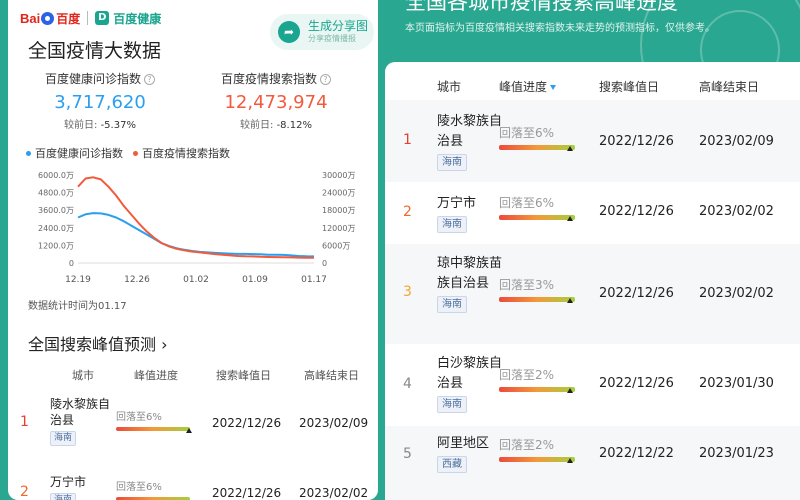 Image resolution: width=800 pixels, height=500 pixels. I want to click on city-name: 阿里地区, so click(463, 443).